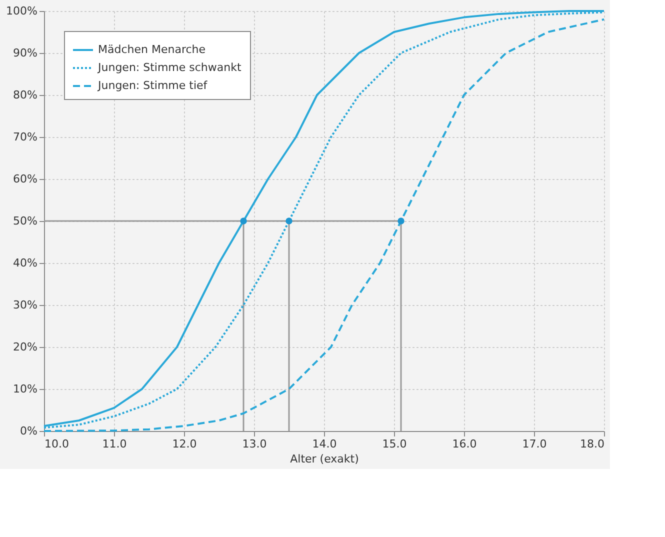  I want to click on y-tick-label: 0%, so click(29, 431).